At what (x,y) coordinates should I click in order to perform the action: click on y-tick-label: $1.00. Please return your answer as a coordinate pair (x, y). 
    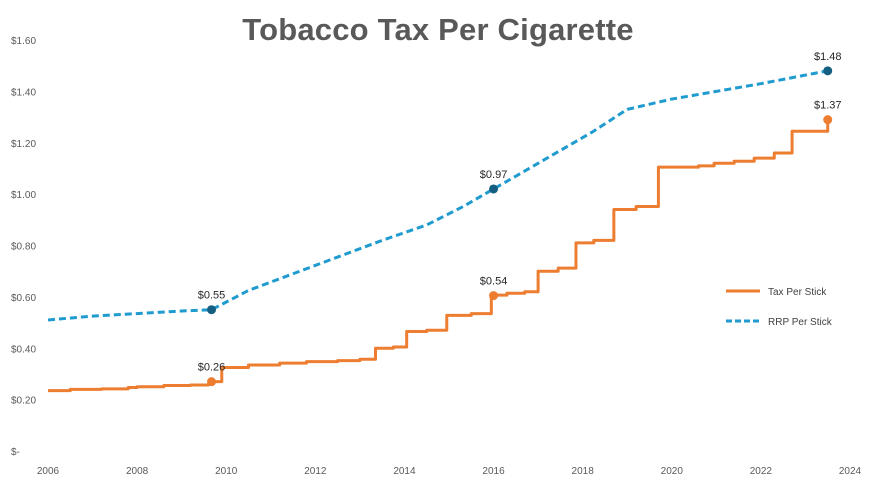
    Looking at the image, I should click on (23, 195).